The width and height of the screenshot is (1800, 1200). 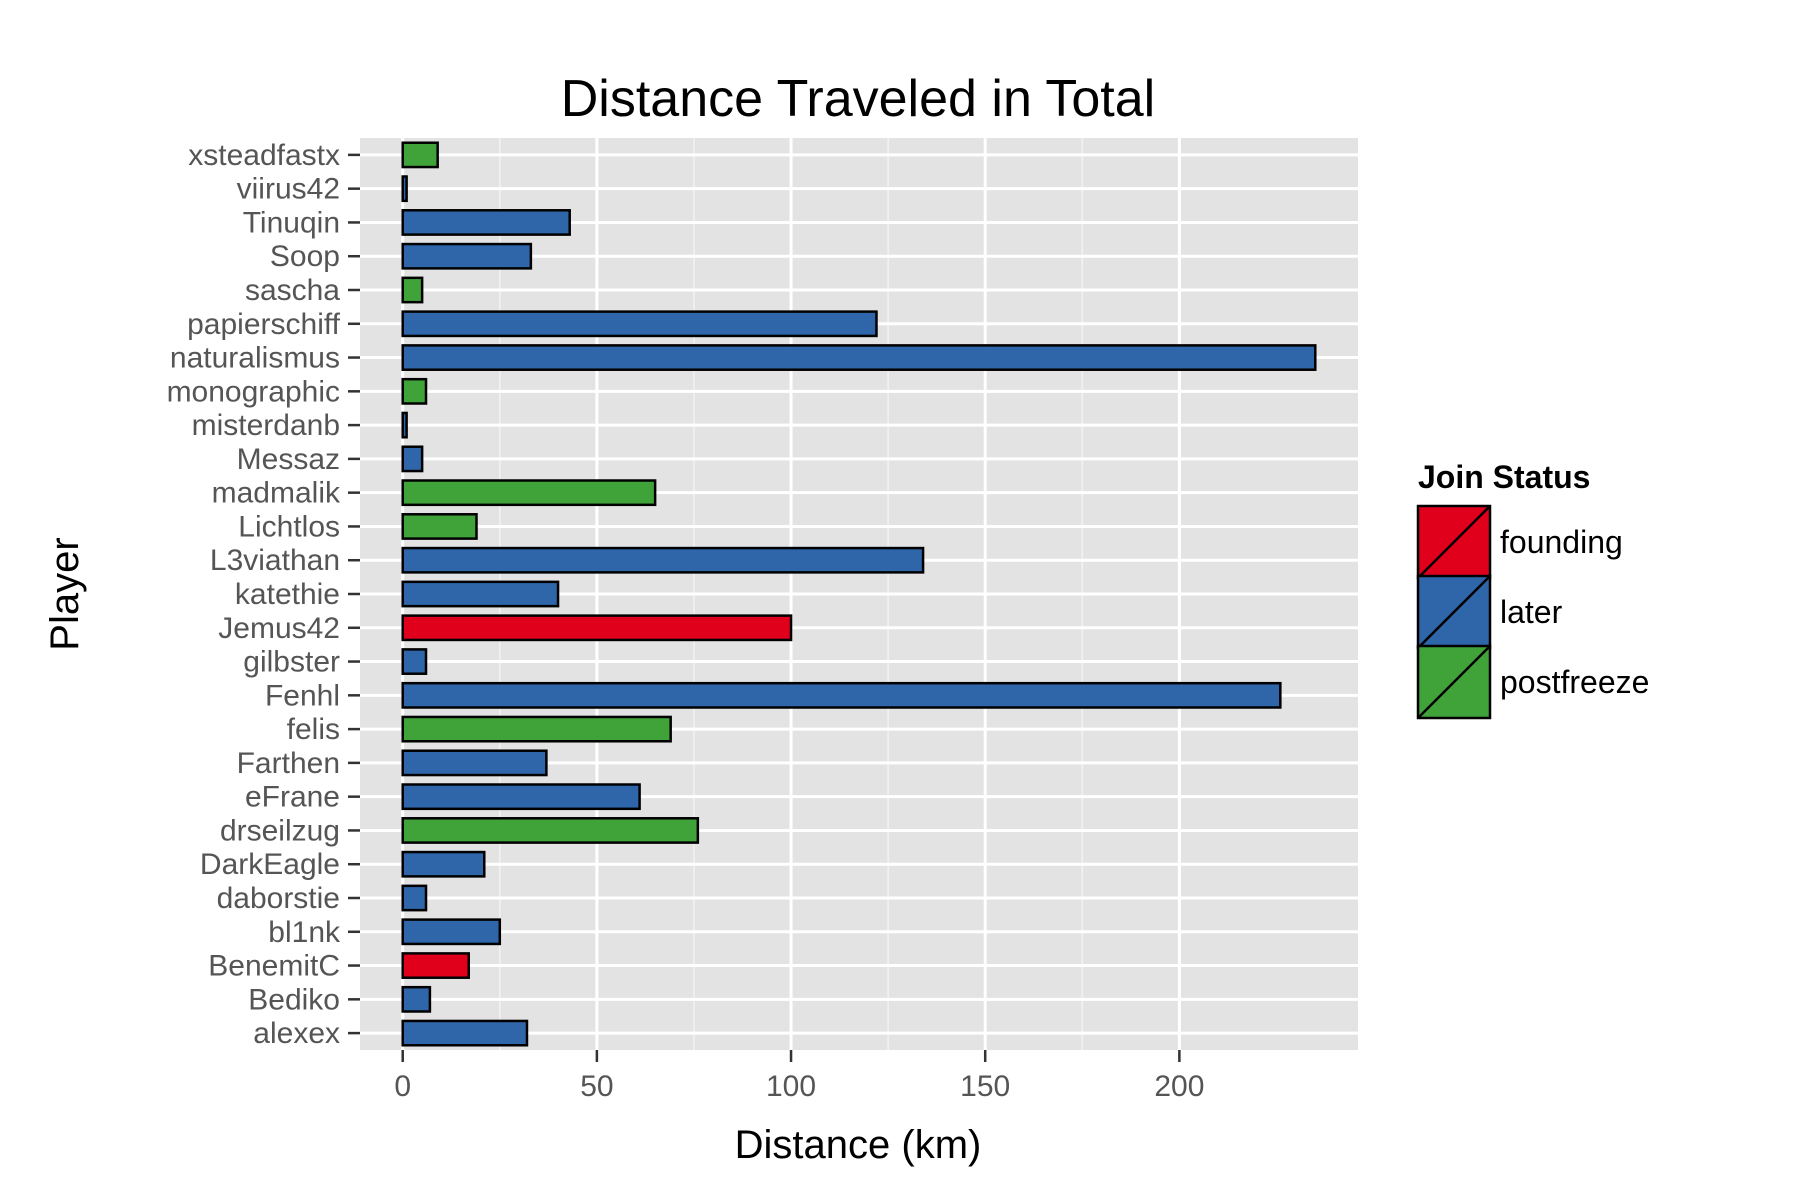 What do you see at coordinates (1574, 682) in the screenshot?
I see `legend-label: postfreeze` at bounding box center [1574, 682].